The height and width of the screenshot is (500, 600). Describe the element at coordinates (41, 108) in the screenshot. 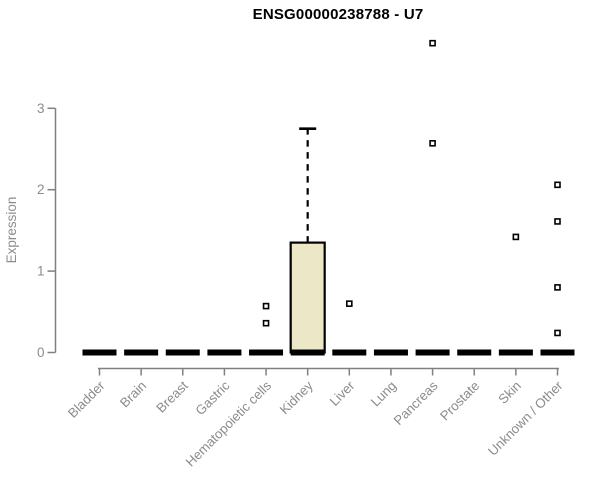

I see `y-axis-tick-label: 3` at that location.